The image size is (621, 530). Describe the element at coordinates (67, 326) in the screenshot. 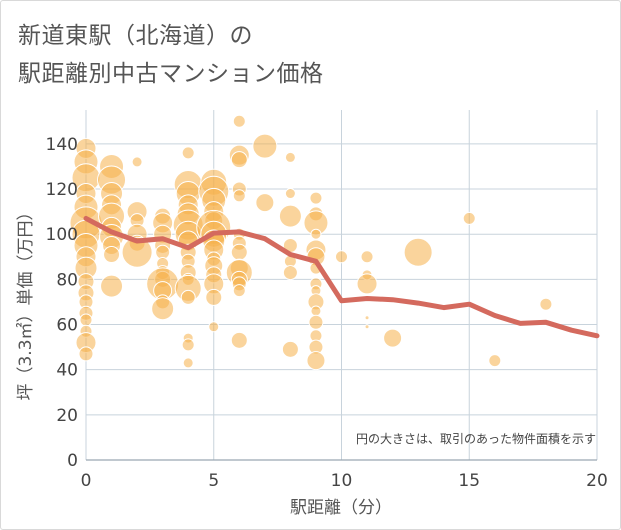

I see `y-tick-label: 60` at that location.